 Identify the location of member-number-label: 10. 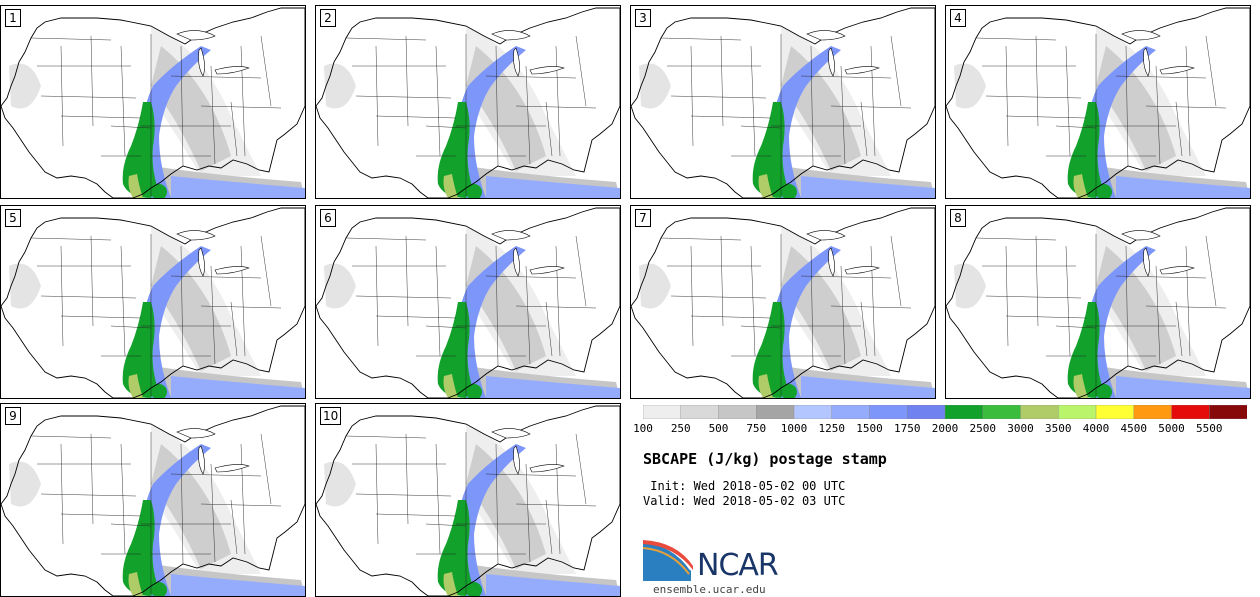
(331, 416).